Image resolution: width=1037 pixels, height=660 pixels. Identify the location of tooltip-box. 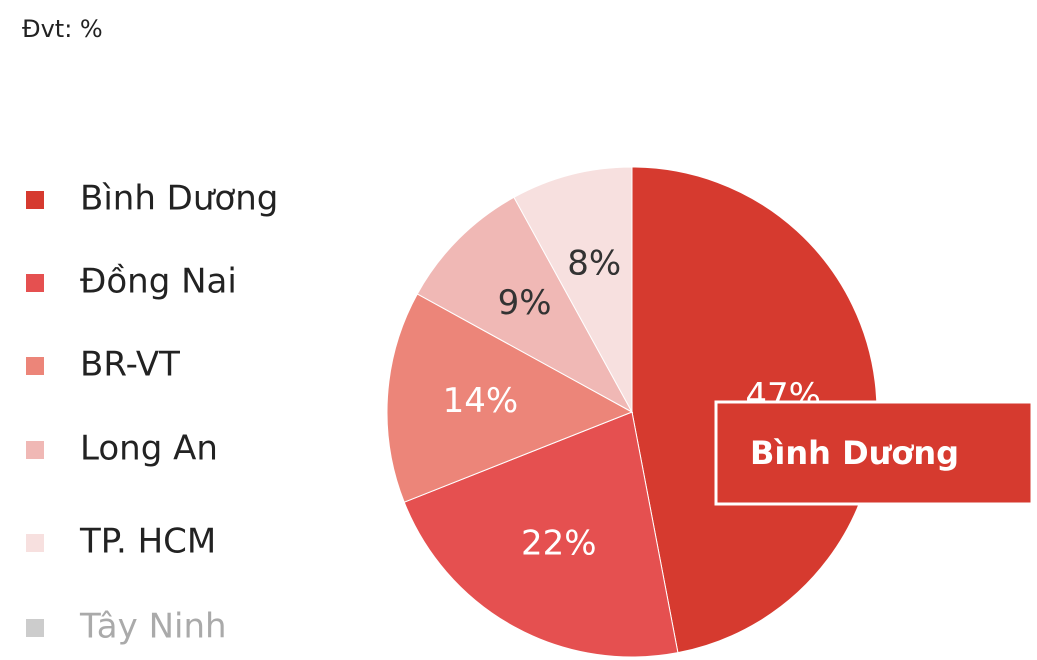
(874, 453).